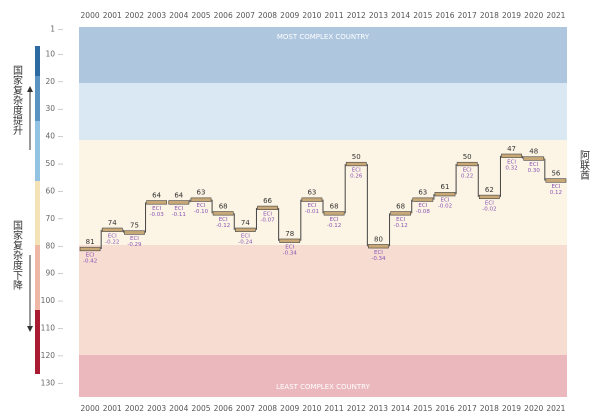  I want to click on eci-label: 0.32, so click(511, 168).